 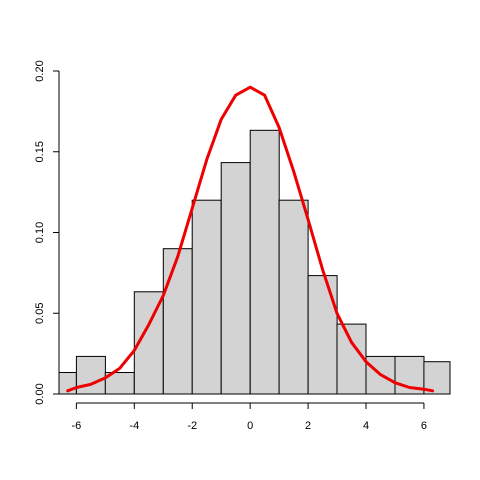 What do you see at coordinates (40, 232) in the screenshot?
I see `y-tick-label-2: 0.10` at bounding box center [40, 232].